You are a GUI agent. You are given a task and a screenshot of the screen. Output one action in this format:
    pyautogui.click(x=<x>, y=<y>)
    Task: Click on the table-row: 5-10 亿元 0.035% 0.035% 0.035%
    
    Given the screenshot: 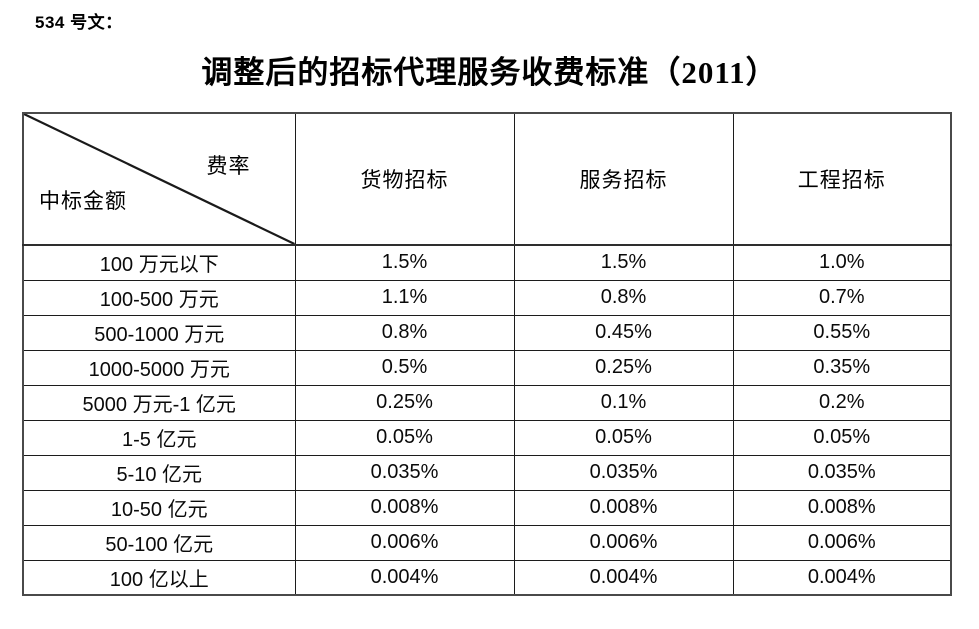 What is the action you would take?
    pyautogui.click(x=487, y=472)
    